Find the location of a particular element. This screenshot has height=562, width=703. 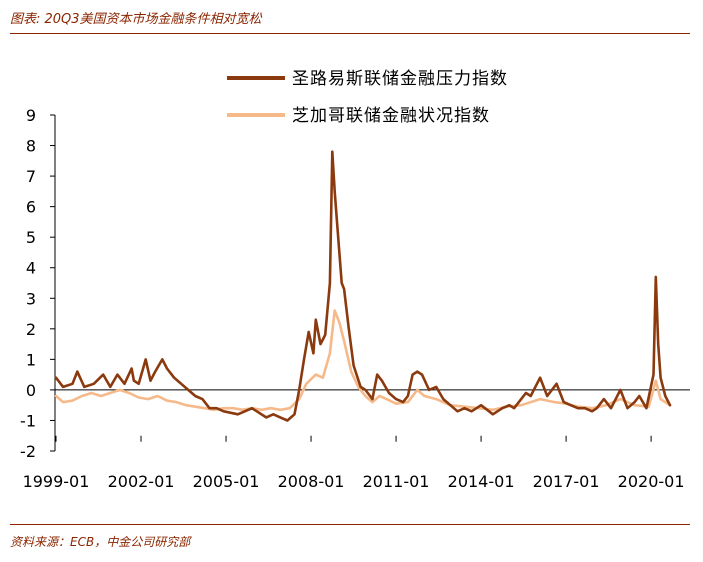

y-tick-label: 3 is located at coordinates (31, 298).